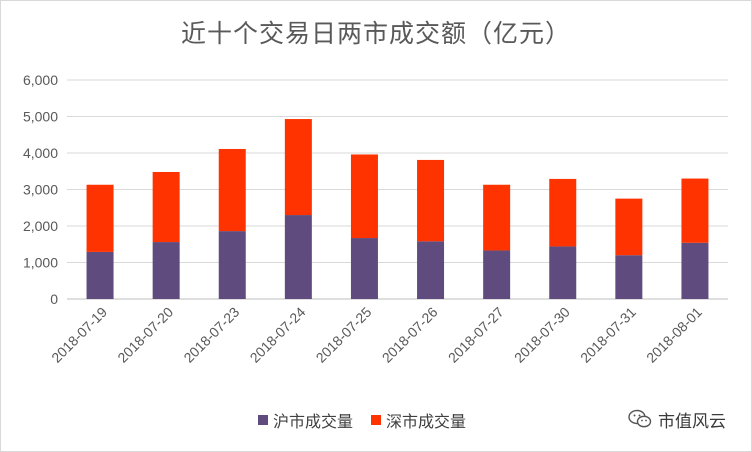 The width and height of the screenshot is (752, 452). I want to click on x-tick-label: 2018-07-26, so click(410, 335).